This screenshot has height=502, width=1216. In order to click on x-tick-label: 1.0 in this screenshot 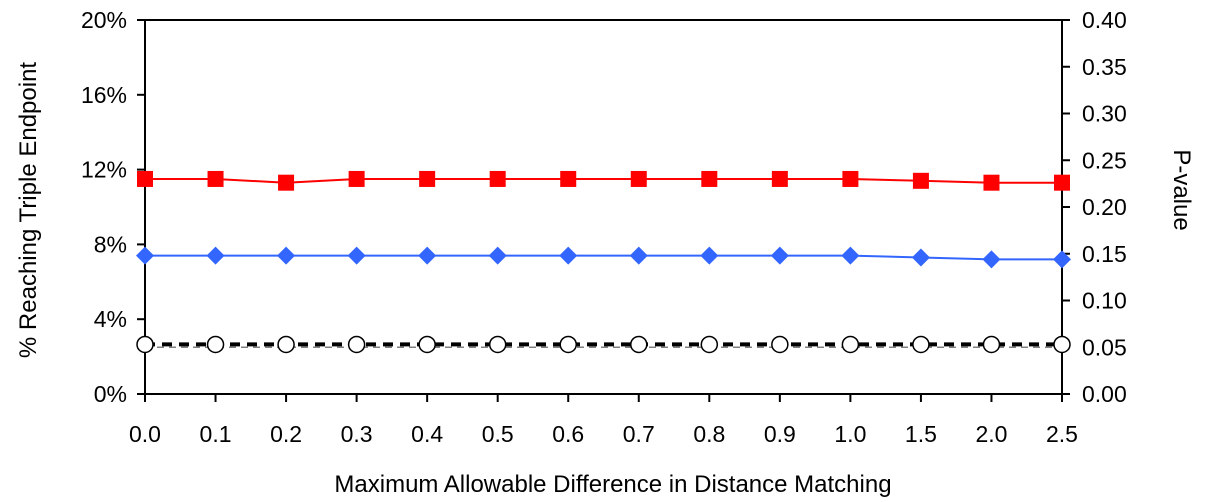, I will do `click(850, 434)`.